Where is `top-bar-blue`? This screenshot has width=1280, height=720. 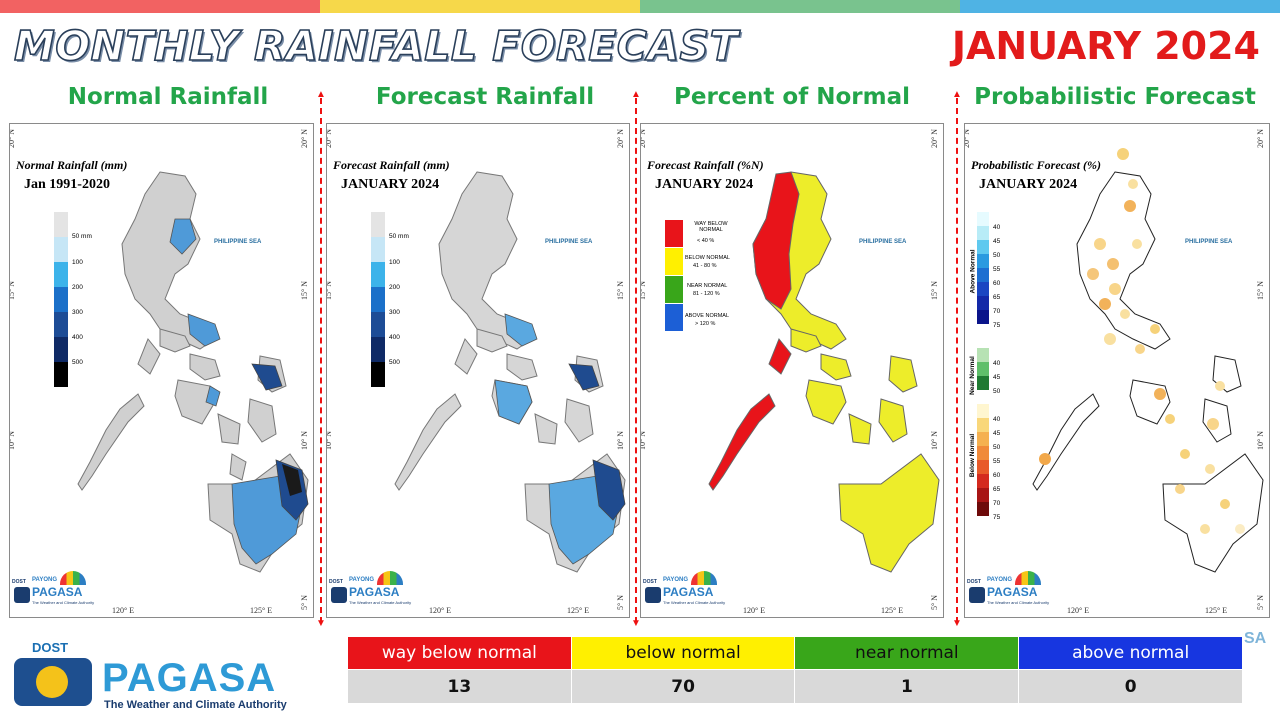
top-bar-blue is located at coordinates (1120, 6).